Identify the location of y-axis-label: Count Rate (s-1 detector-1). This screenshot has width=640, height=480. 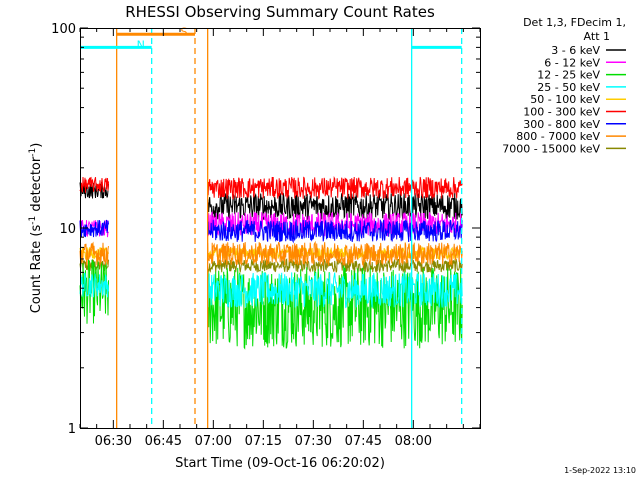
(36, 228).